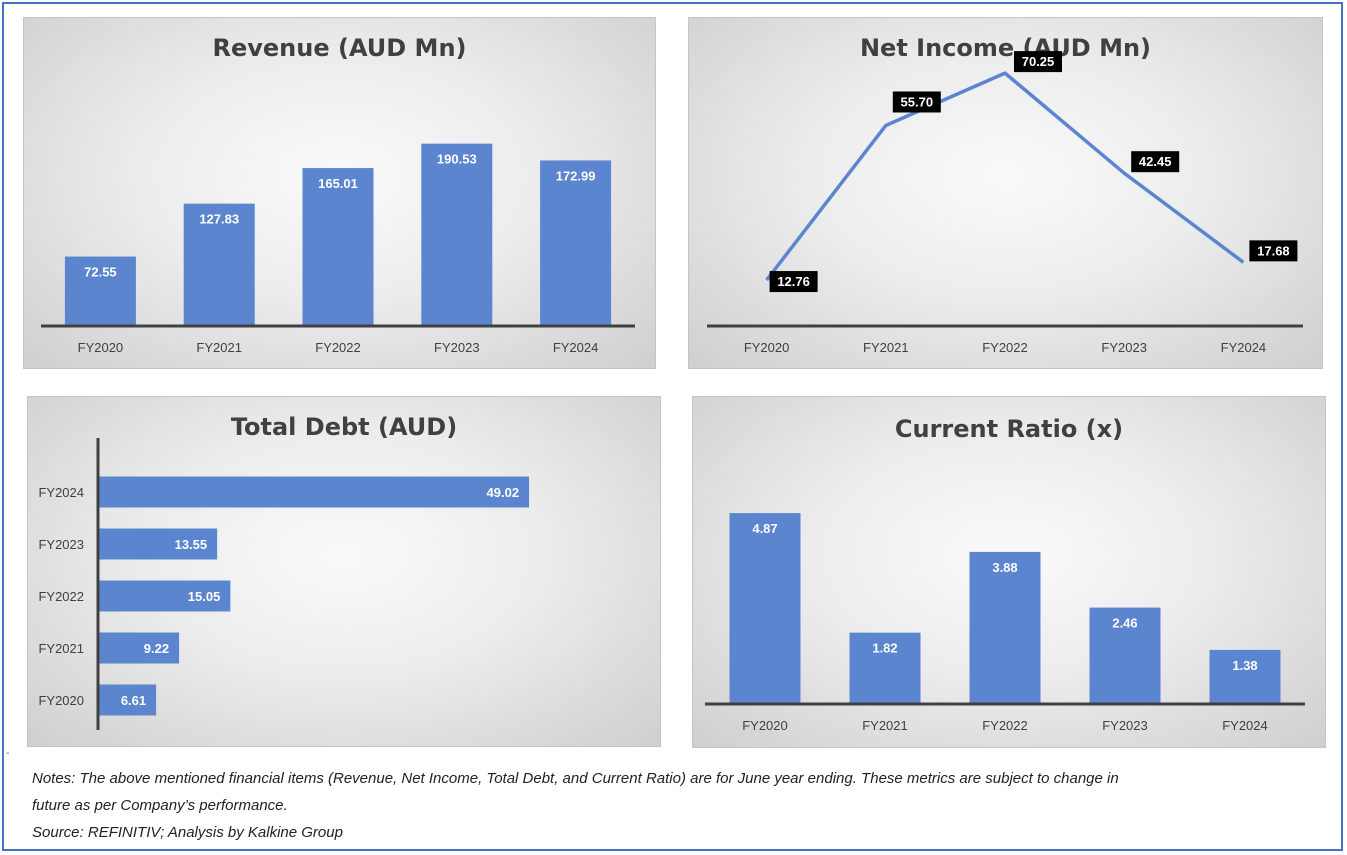 The height and width of the screenshot is (855, 1347). I want to click on bar-value-label: 9.22, so click(156, 648).